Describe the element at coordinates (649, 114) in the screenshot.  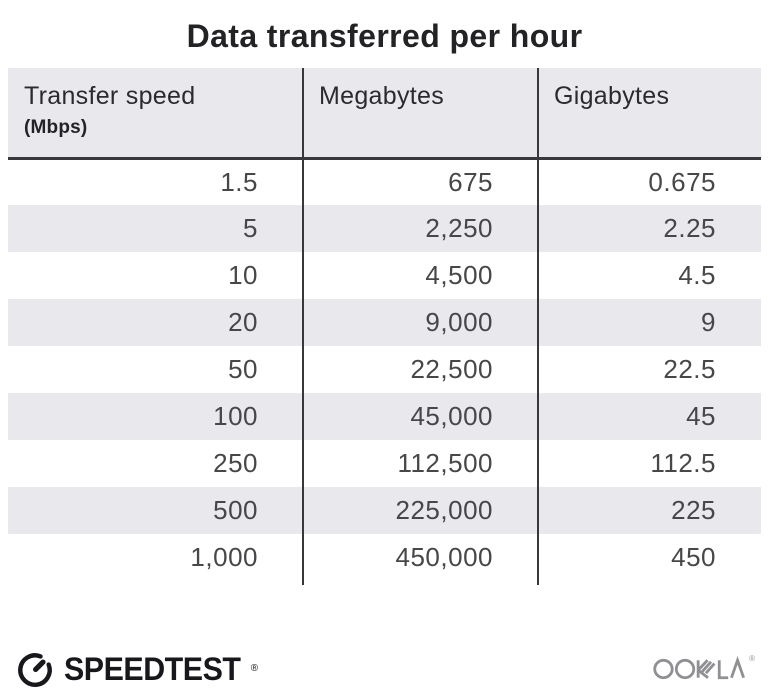
I see `column-header-gigabytes: Gigabytes` at that location.